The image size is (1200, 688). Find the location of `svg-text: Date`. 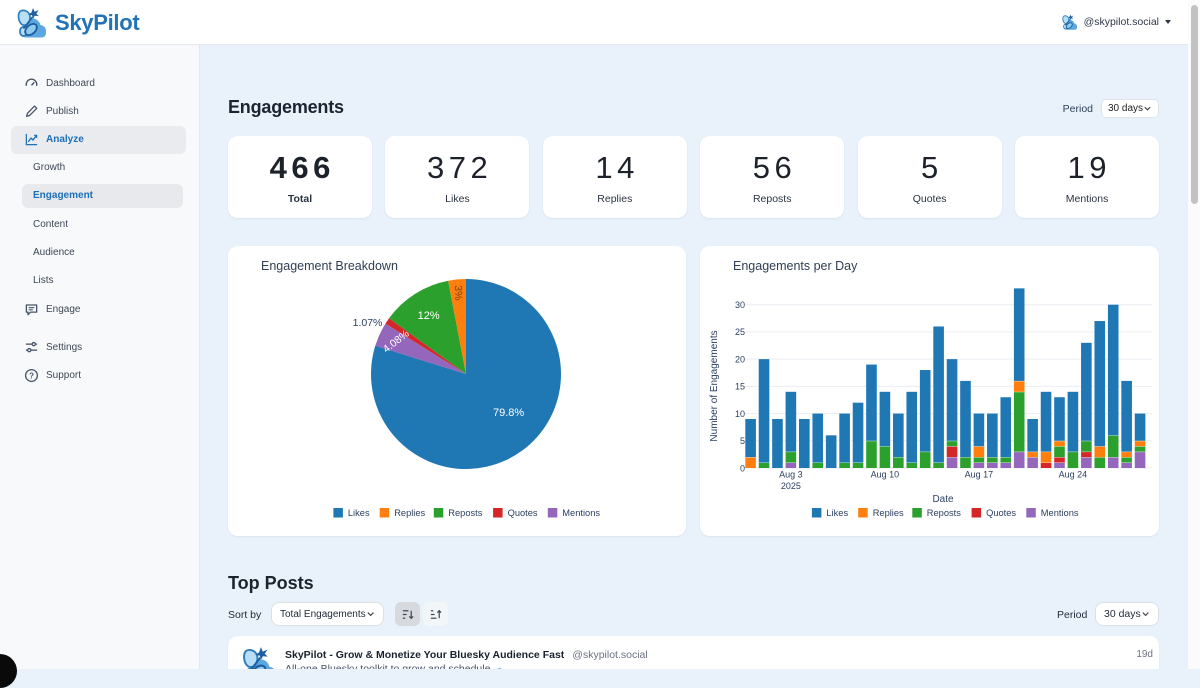

svg-text: Date is located at coordinates (943, 499).